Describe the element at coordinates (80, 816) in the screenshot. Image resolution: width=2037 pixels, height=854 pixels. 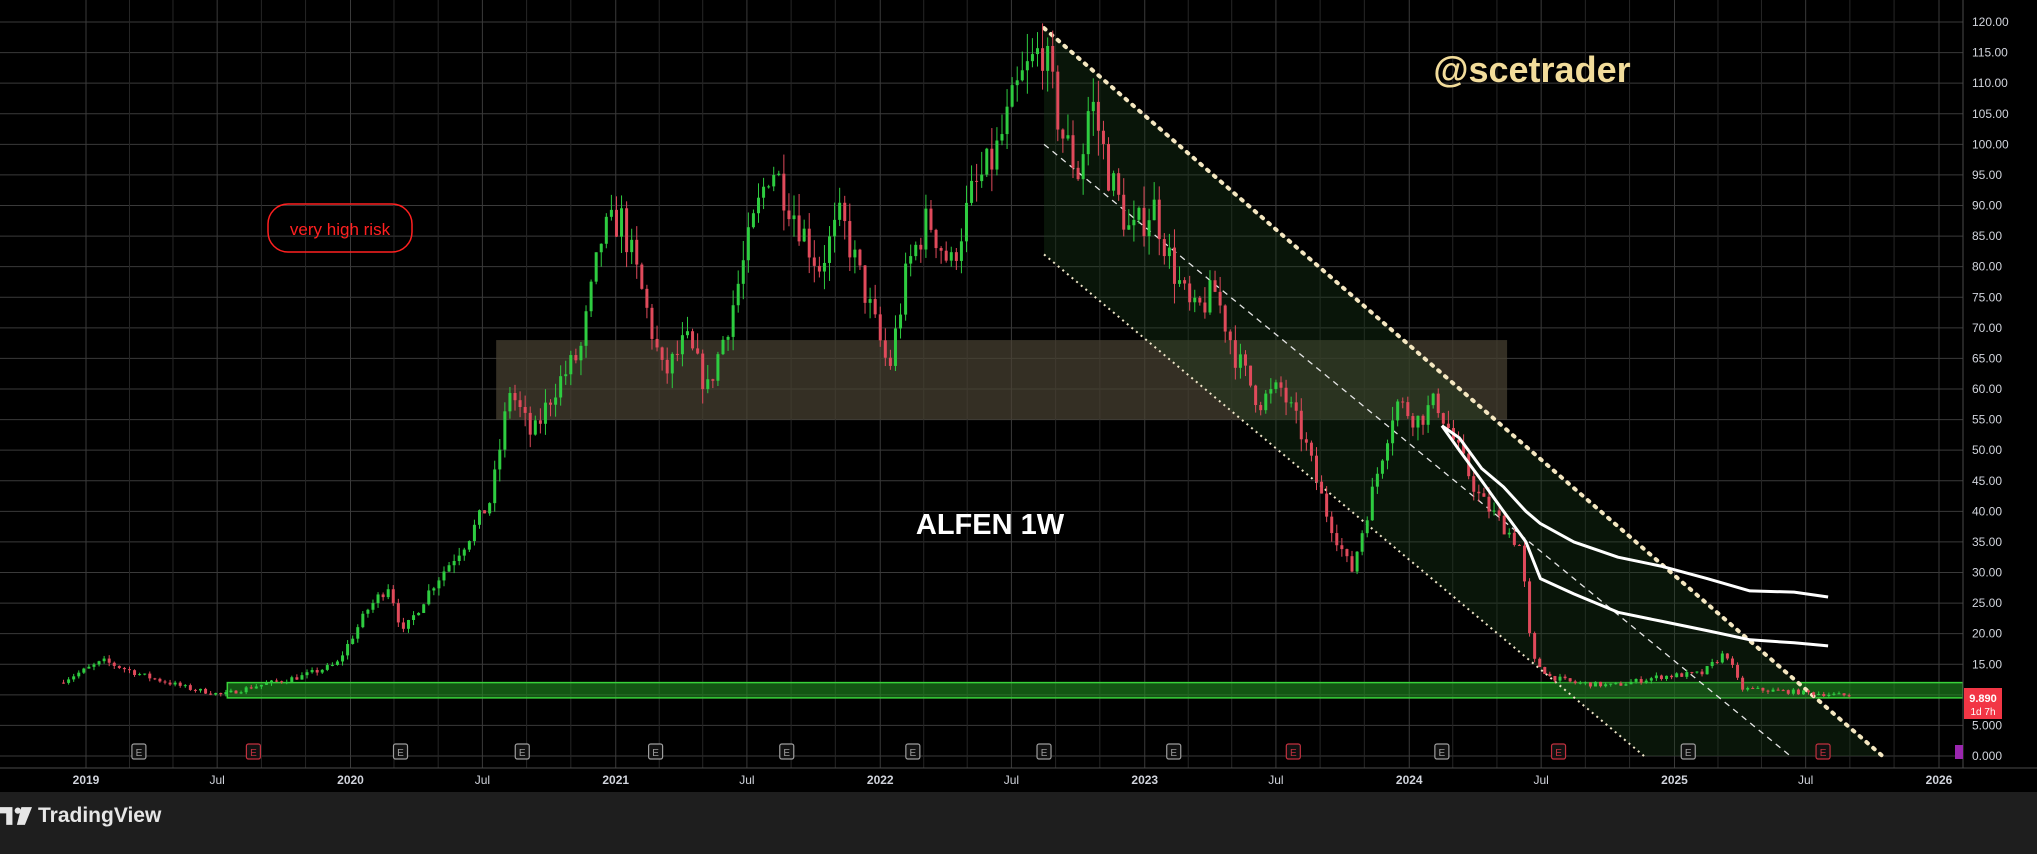
I see `tradingview-logo: TradingView` at that location.